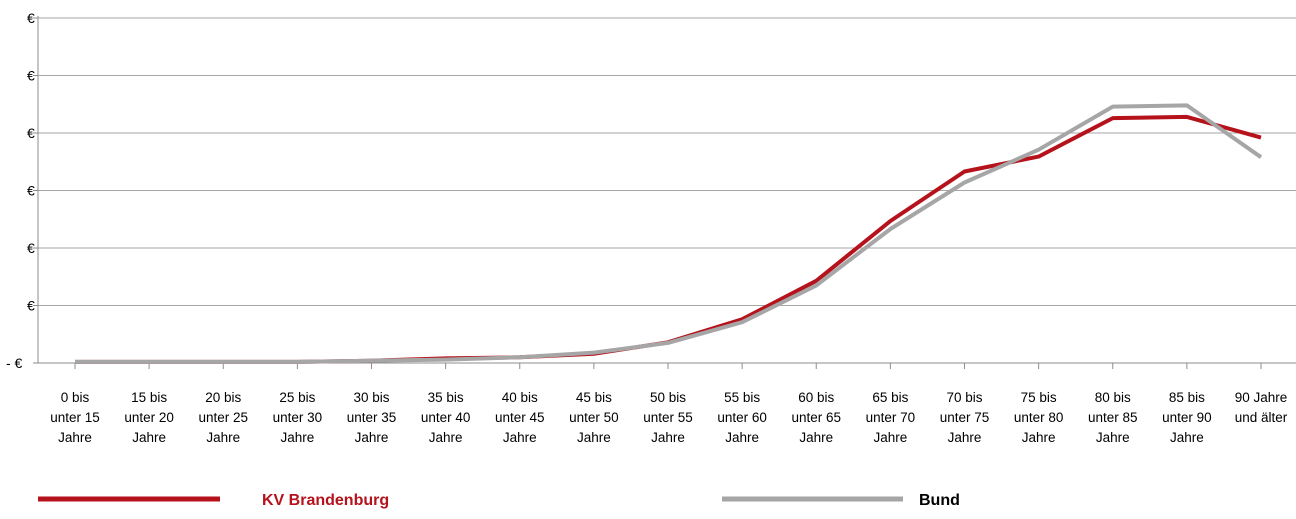 This screenshot has width=1296, height=519. Describe the element at coordinates (891, 417) in the screenshot. I see `x-tick-label: 65 bis unter 70 Jahre` at that location.